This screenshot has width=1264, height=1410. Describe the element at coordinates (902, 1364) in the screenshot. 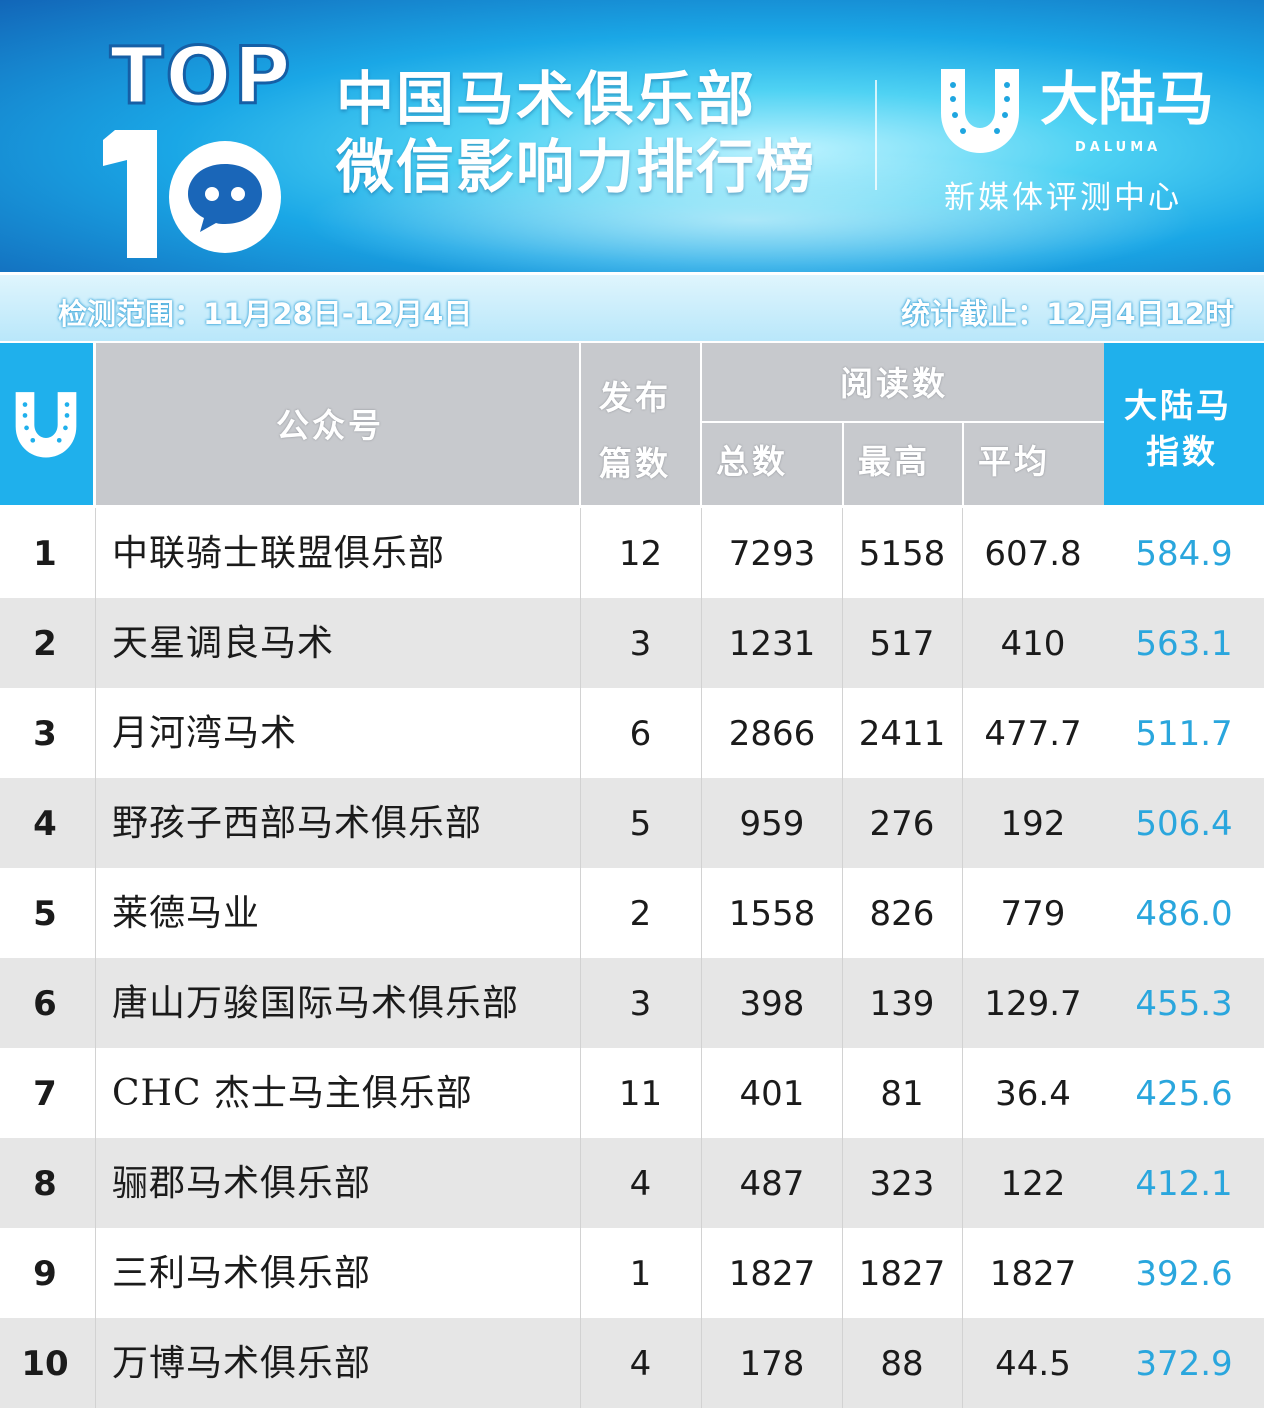

I see `reads-max-cell: 88` at that location.